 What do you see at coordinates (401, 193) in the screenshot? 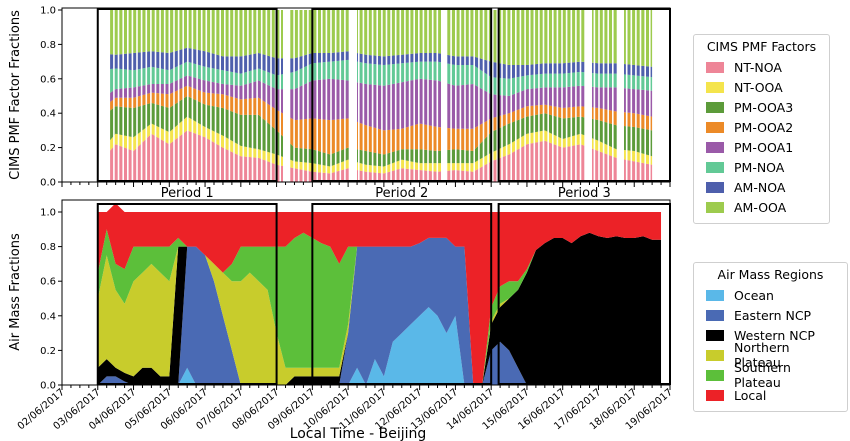
I see `period-label: Period 2` at bounding box center [401, 193].